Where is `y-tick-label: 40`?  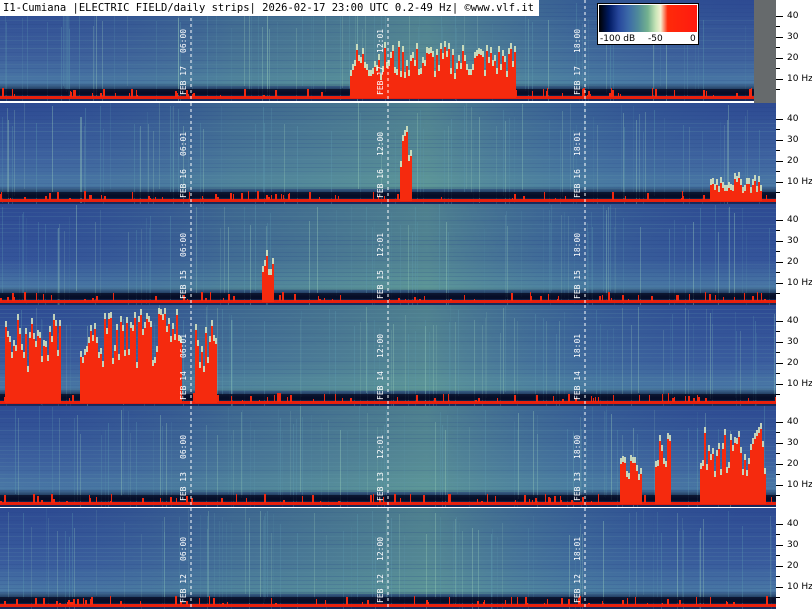
y-tick-label: 40 is located at coordinates (793, 524).